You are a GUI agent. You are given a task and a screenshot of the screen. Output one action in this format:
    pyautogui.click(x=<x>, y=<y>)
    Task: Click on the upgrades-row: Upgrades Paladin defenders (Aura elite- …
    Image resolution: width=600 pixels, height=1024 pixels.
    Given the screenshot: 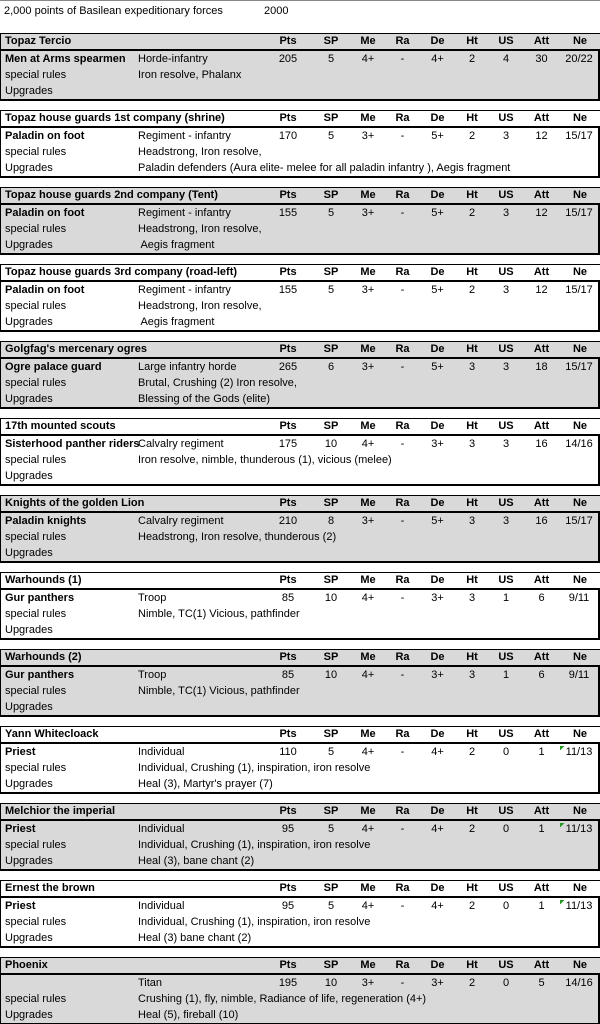 What is the action you would take?
    pyautogui.click(x=299, y=168)
    